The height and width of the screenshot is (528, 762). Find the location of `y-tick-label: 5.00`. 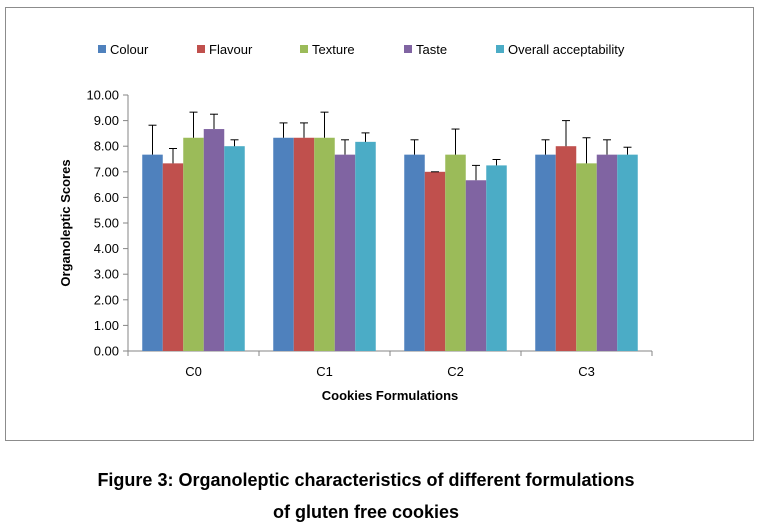

y-tick-label: 5.00 is located at coordinates (106, 223).